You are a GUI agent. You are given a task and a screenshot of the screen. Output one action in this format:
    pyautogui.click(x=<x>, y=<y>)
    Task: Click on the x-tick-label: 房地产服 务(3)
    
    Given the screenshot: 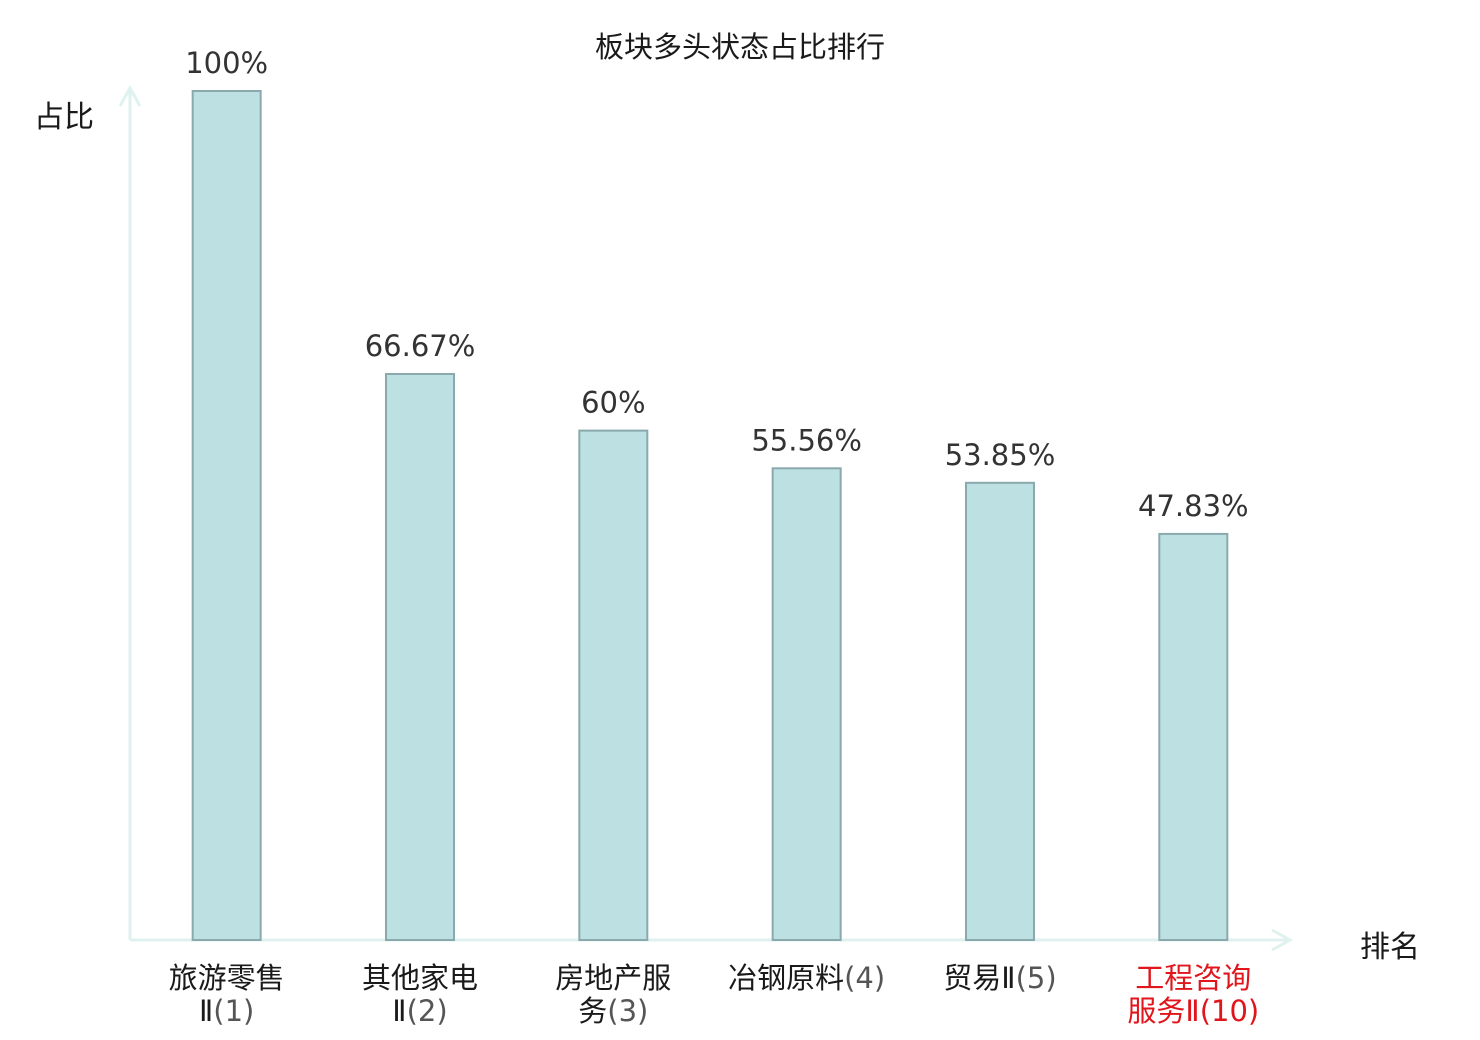 What is the action you would take?
    pyautogui.click(x=613, y=995)
    